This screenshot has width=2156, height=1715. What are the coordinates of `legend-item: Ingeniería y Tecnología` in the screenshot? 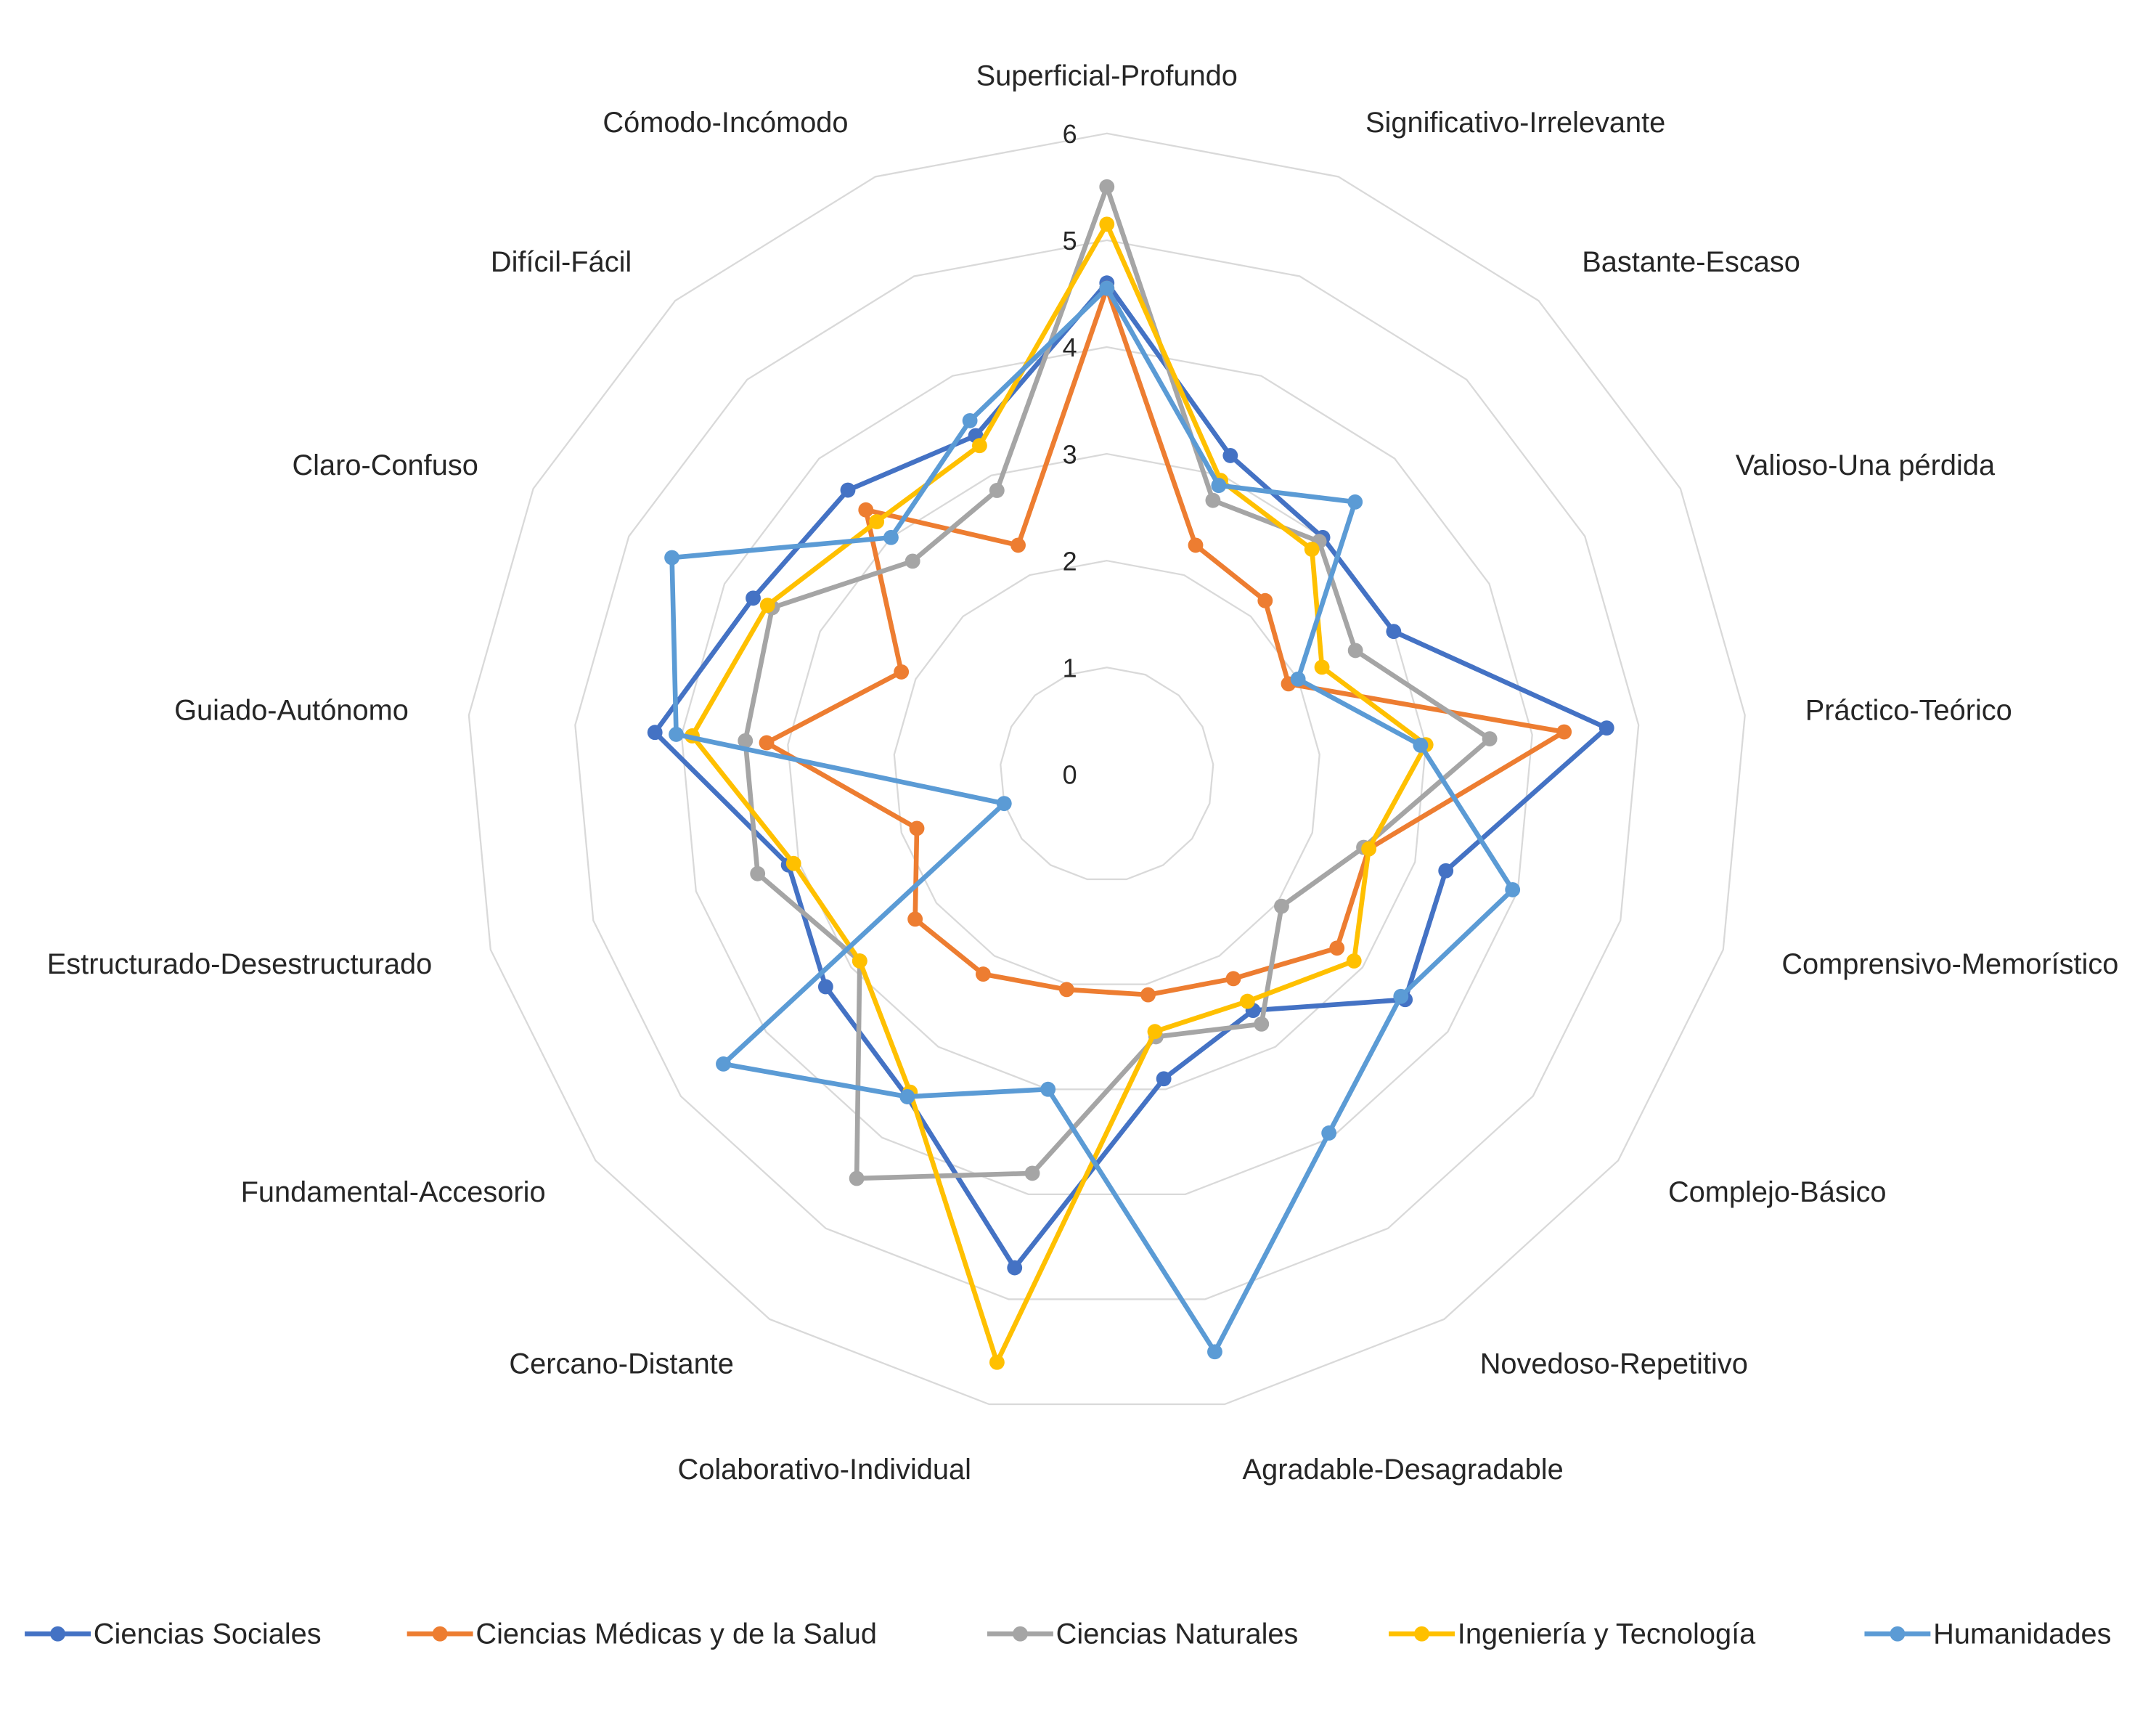 It's located at (1573, 1634).